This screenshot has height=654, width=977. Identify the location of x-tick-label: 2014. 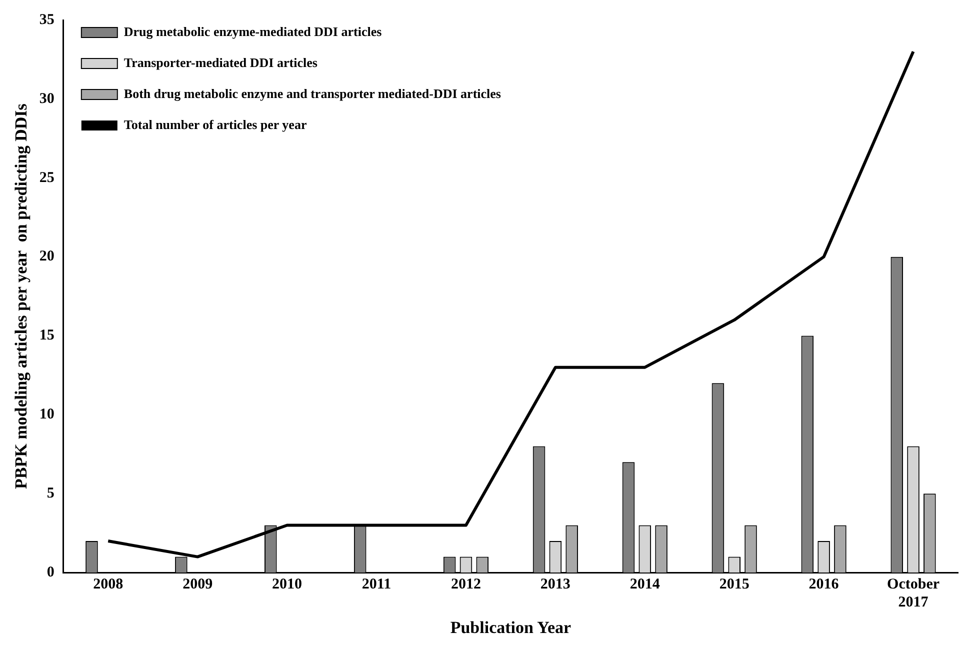
(645, 584).